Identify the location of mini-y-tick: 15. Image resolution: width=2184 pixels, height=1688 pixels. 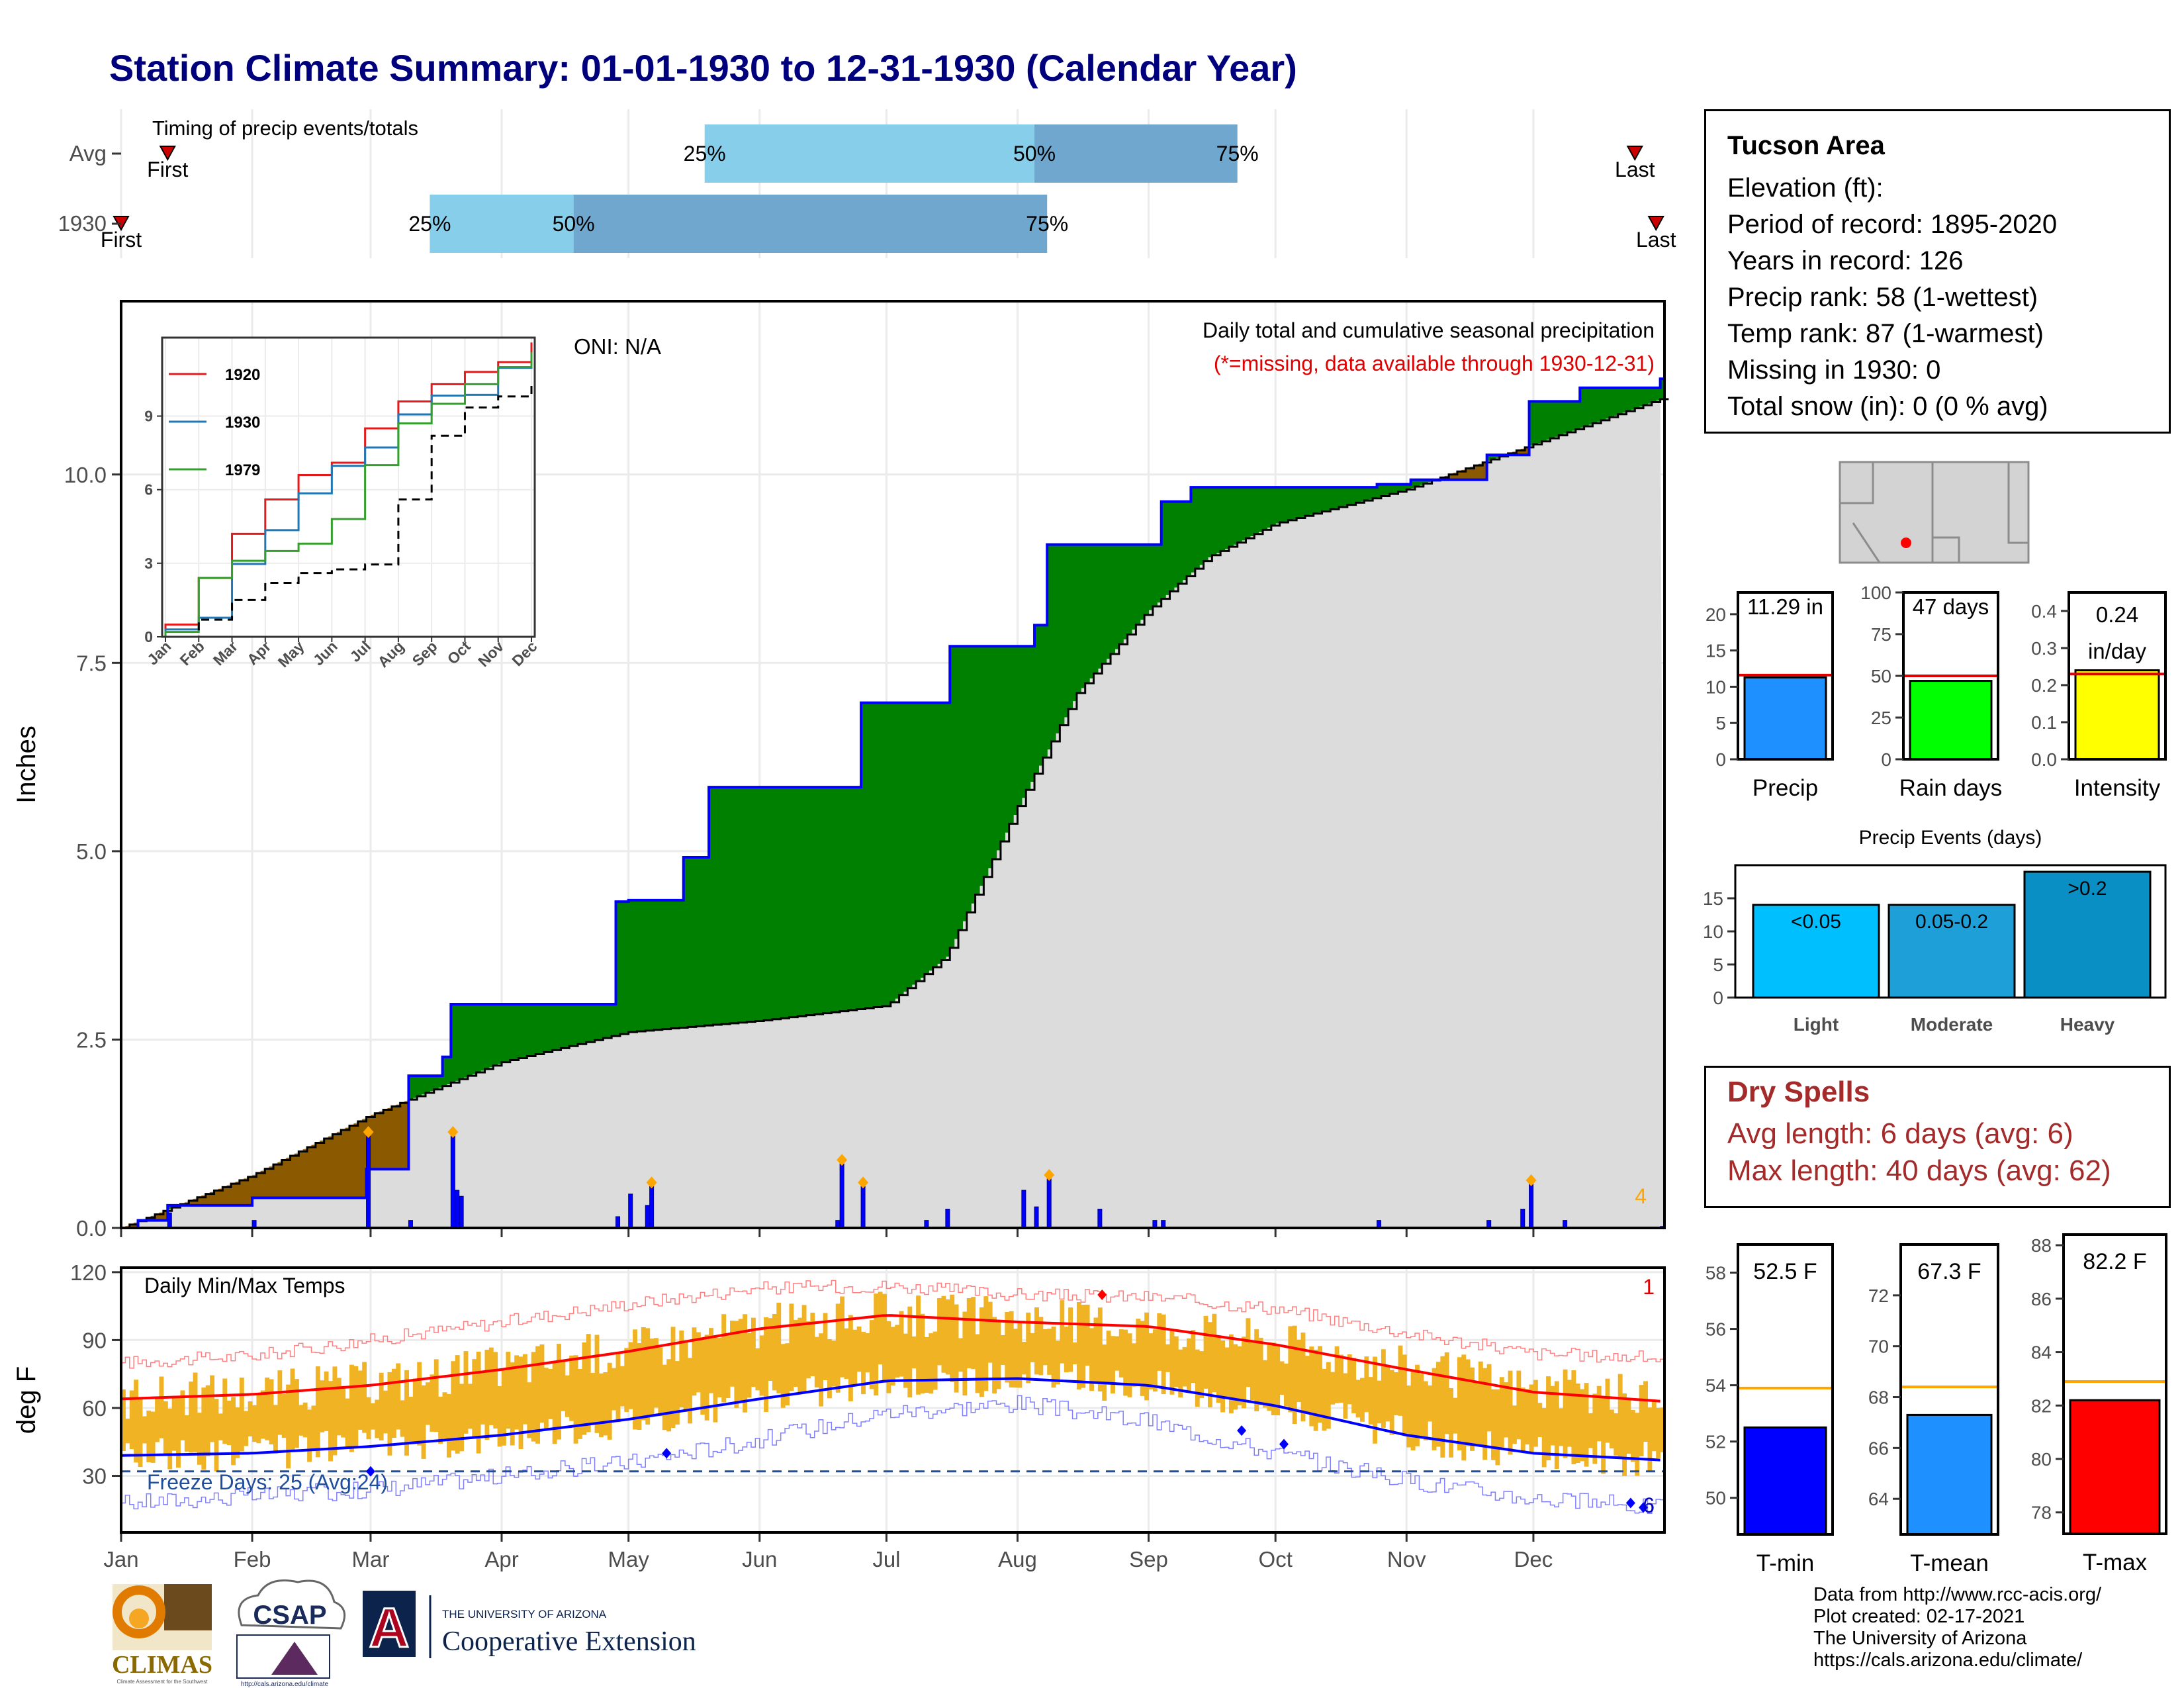
(1716, 651).